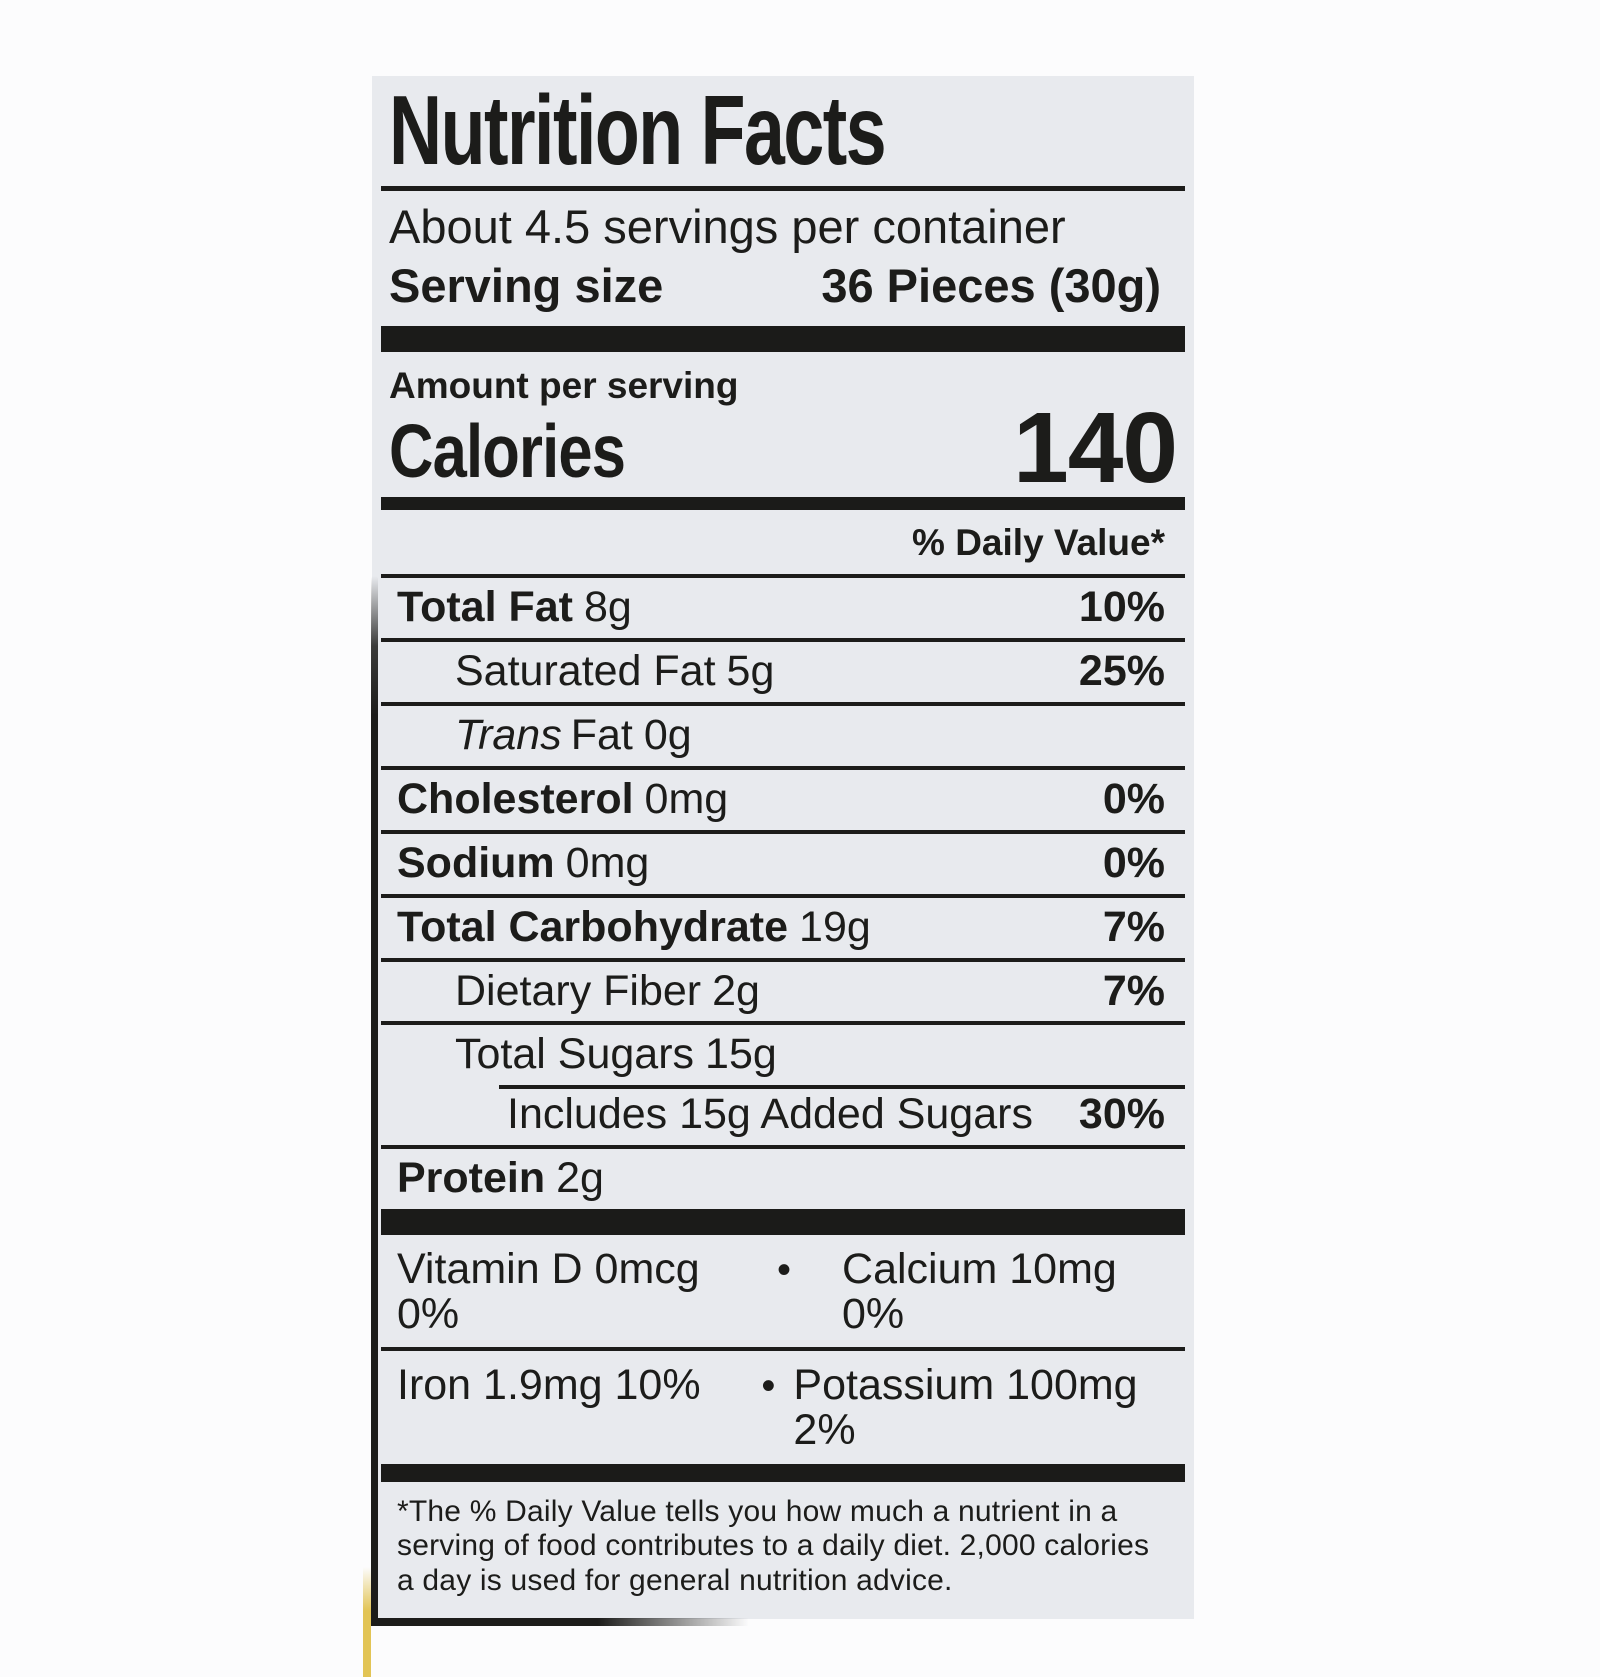 Image resolution: width=1600 pixels, height=1677 pixels. What do you see at coordinates (1121, 1114) in the screenshot?
I see `nutrient-dv: 30%` at bounding box center [1121, 1114].